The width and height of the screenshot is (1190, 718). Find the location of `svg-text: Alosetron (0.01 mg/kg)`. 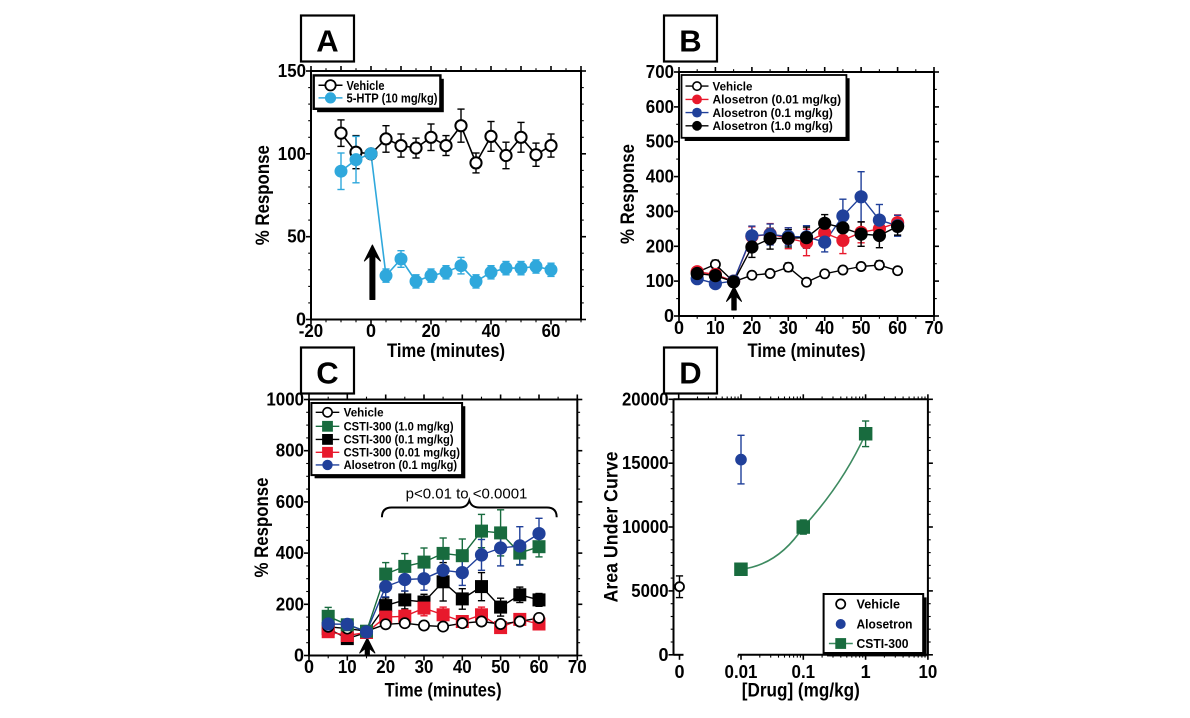

svg-text: Alosetron (0.01 mg/kg) is located at coordinates (777, 100).